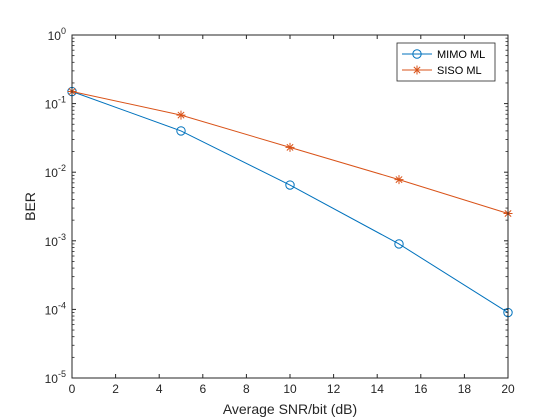 This screenshot has width=560, height=420. Describe the element at coordinates (202, 389) in the screenshot. I see `x-tick-label: 6` at that location.